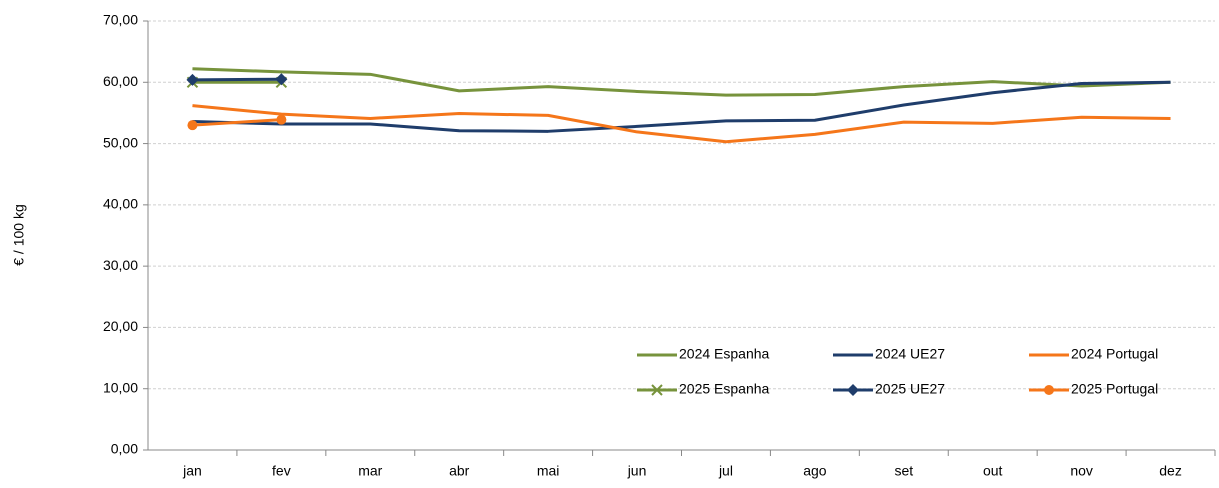 The width and height of the screenshot is (1219, 488). Describe the element at coordinates (120, 81) in the screenshot. I see `y-tick-label: 60,00` at that location.